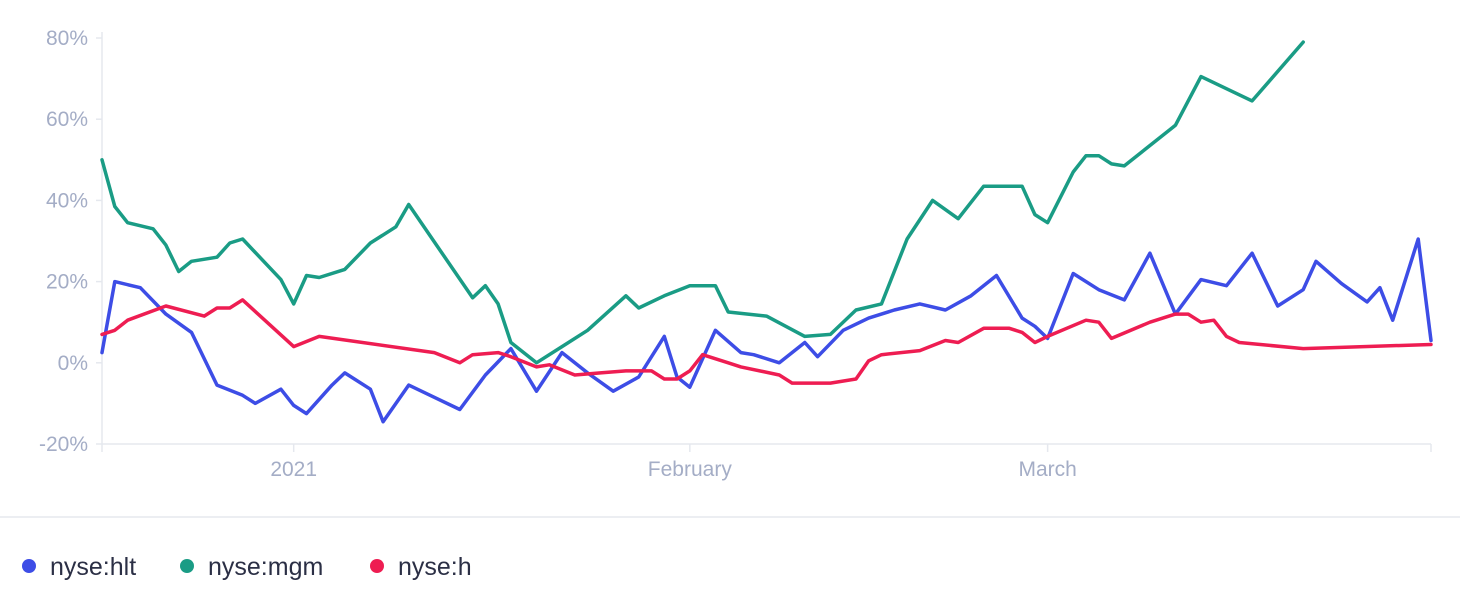 The image size is (1460, 594). I want to click on legend-label: nyse:hlt, so click(93, 567).